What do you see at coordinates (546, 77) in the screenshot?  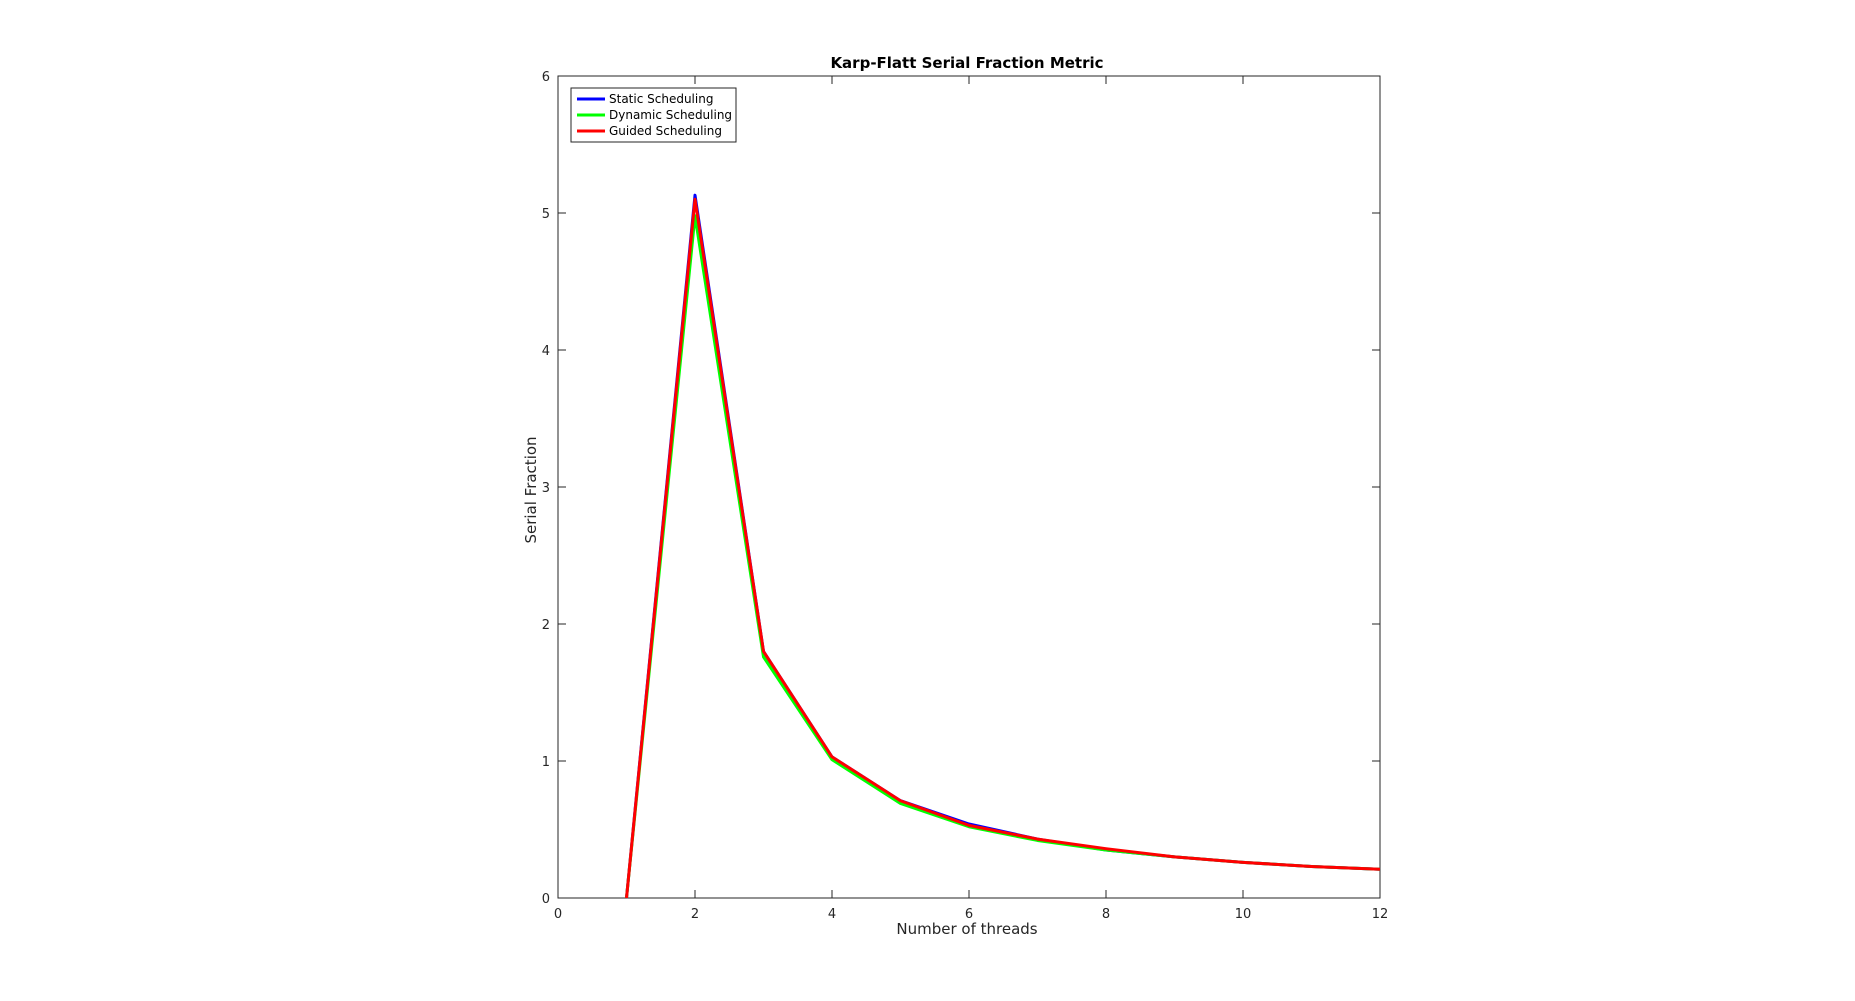 I see `y-tick-label: 6` at bounding box center [546, 77].